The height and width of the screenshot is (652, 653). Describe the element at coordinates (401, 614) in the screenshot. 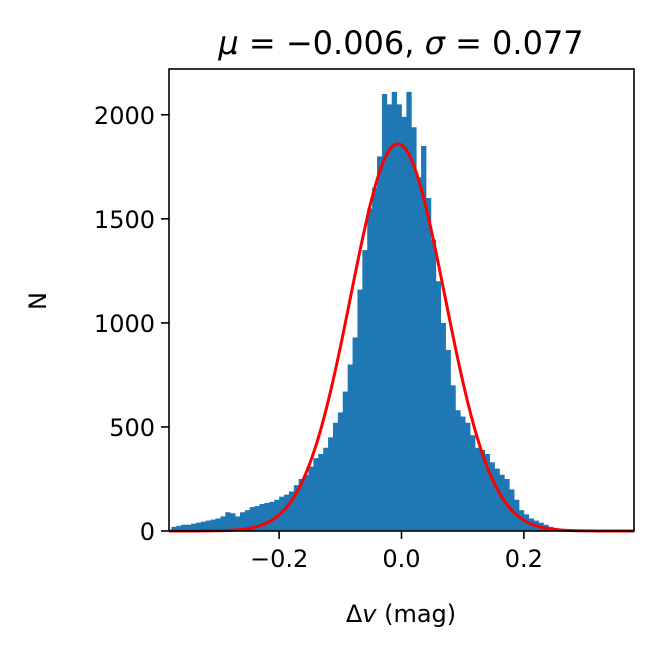

I see `x-axis-label: Δv (mag)` at that location.